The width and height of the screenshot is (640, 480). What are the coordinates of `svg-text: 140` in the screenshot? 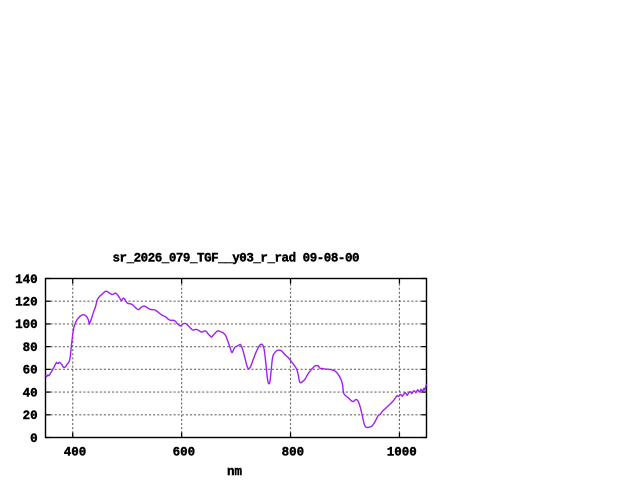 It's located at (26, 280).